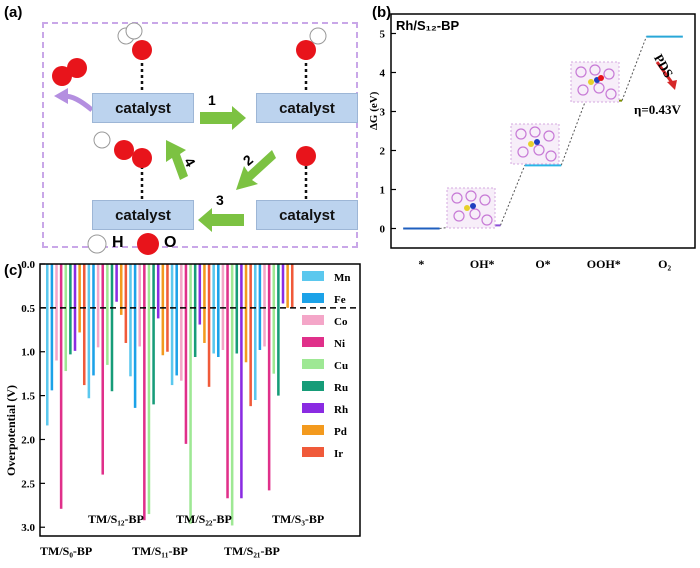 This screenshot has width=700, height=568. I want to click on y-tick-label: 2.0, so click(28, 440).